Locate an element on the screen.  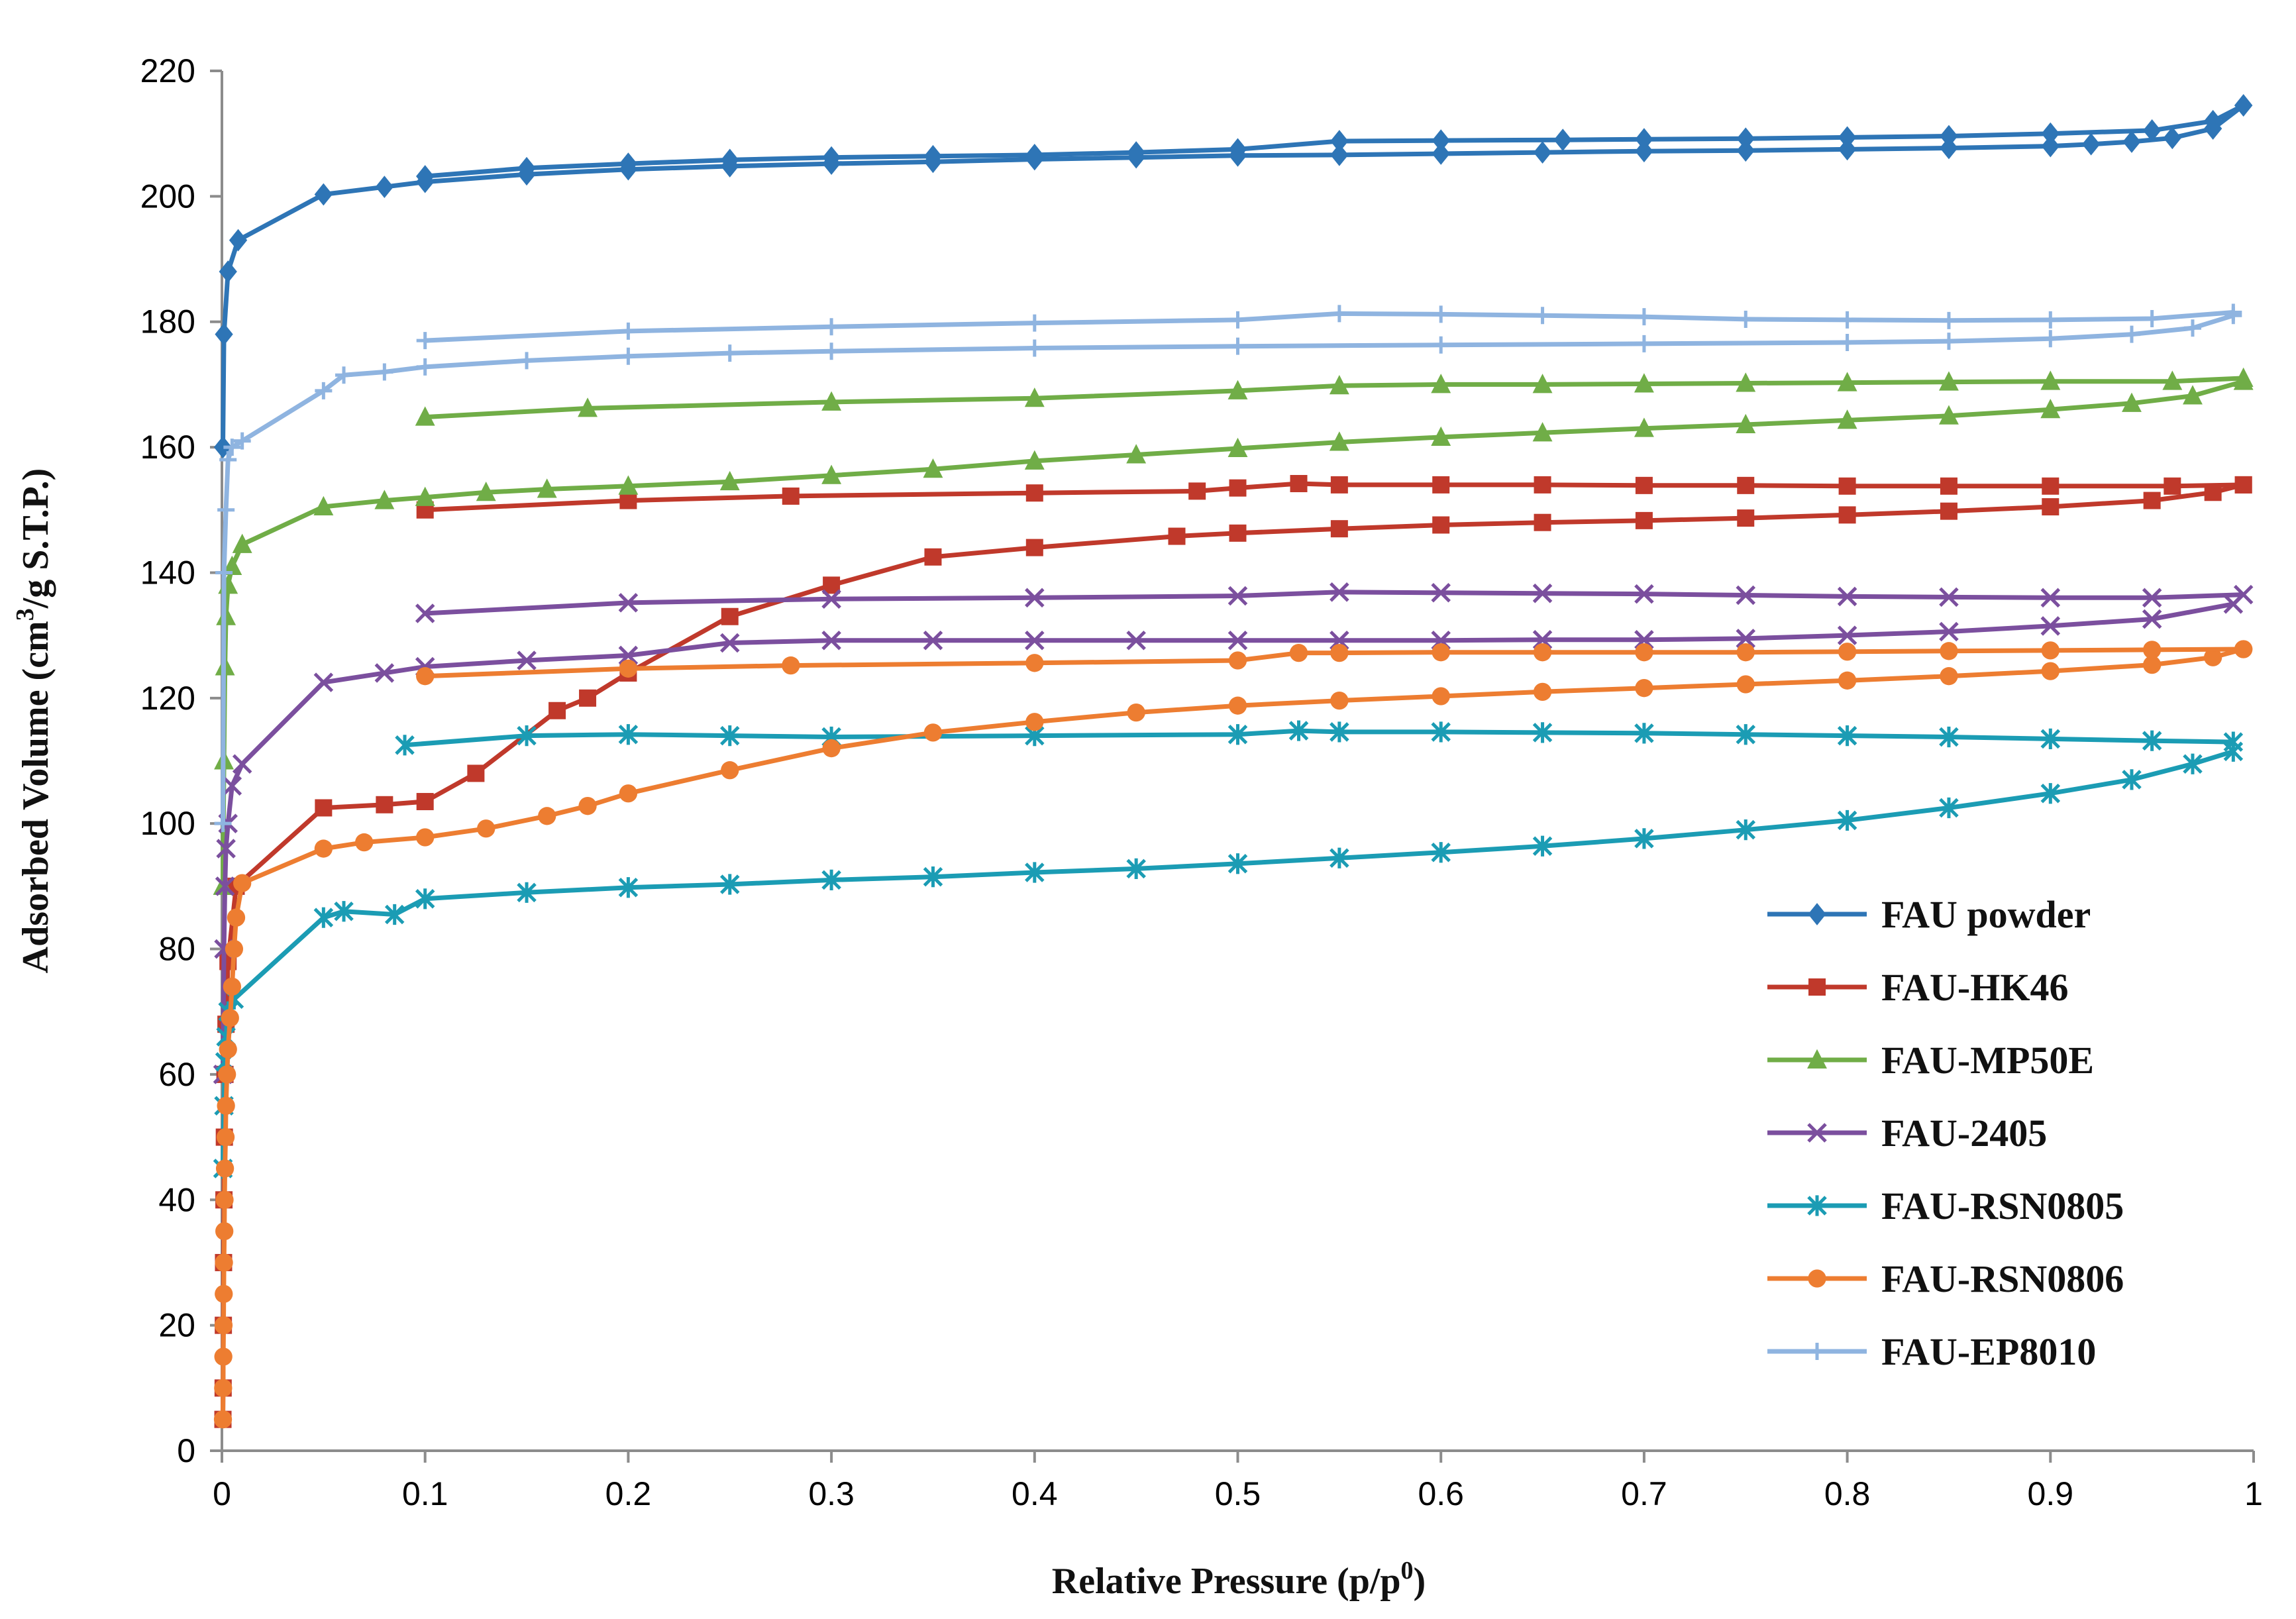
y-tick-label: 220 is located at coordinates (167, 70).